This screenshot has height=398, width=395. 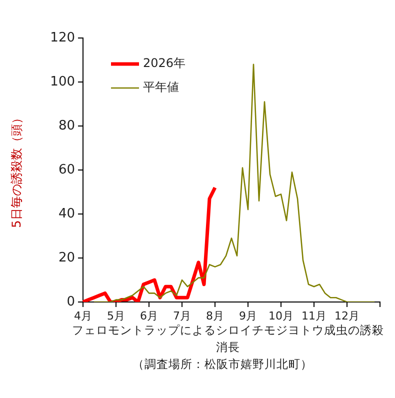 I want to click on legend-label: 2026年, so click(x=164, y=63).